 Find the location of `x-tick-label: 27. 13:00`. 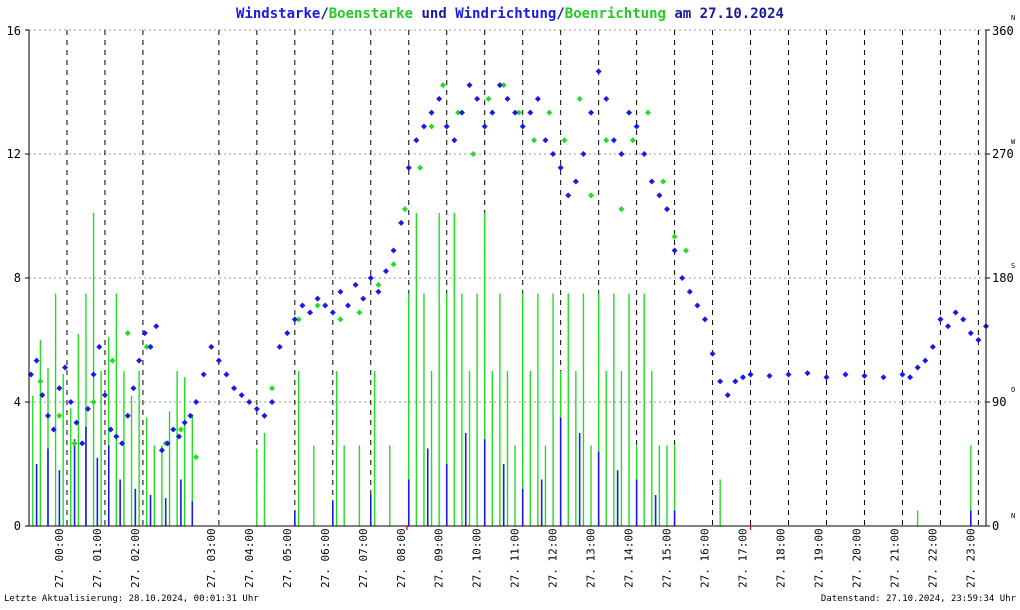

x-tick-label: 27. 13:00 is located at coordinates (591, 558).